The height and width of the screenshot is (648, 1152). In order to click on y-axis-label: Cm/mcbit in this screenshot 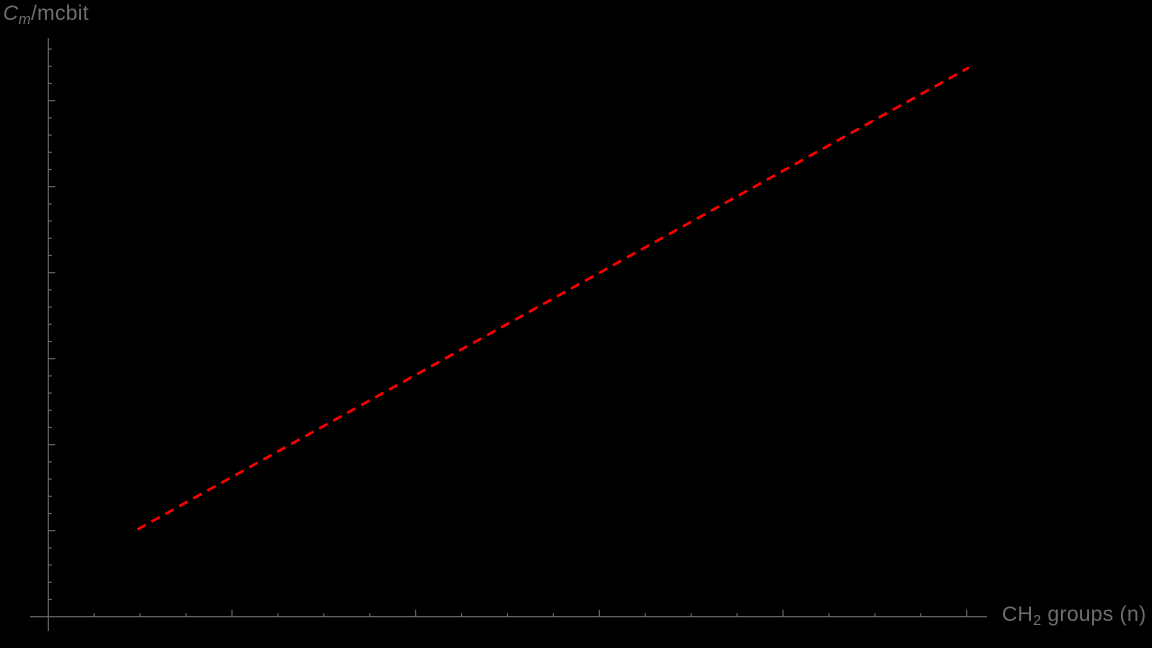, I will do `click(46, 15)`.